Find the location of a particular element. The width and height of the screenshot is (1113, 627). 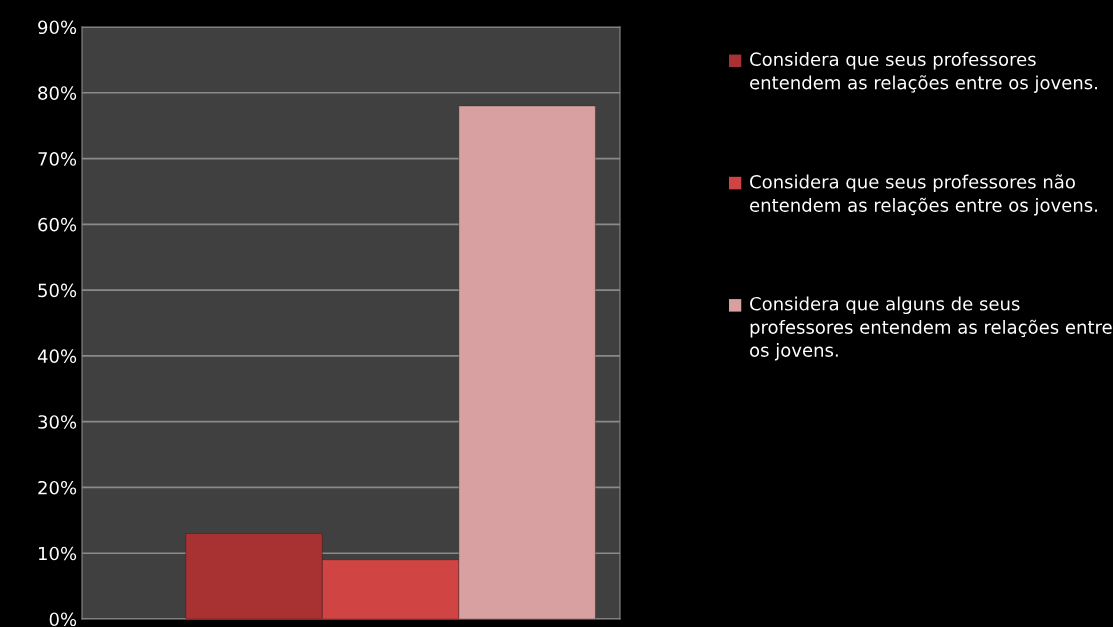

y-tick-label: 10% is located at coordinates (57, 553).